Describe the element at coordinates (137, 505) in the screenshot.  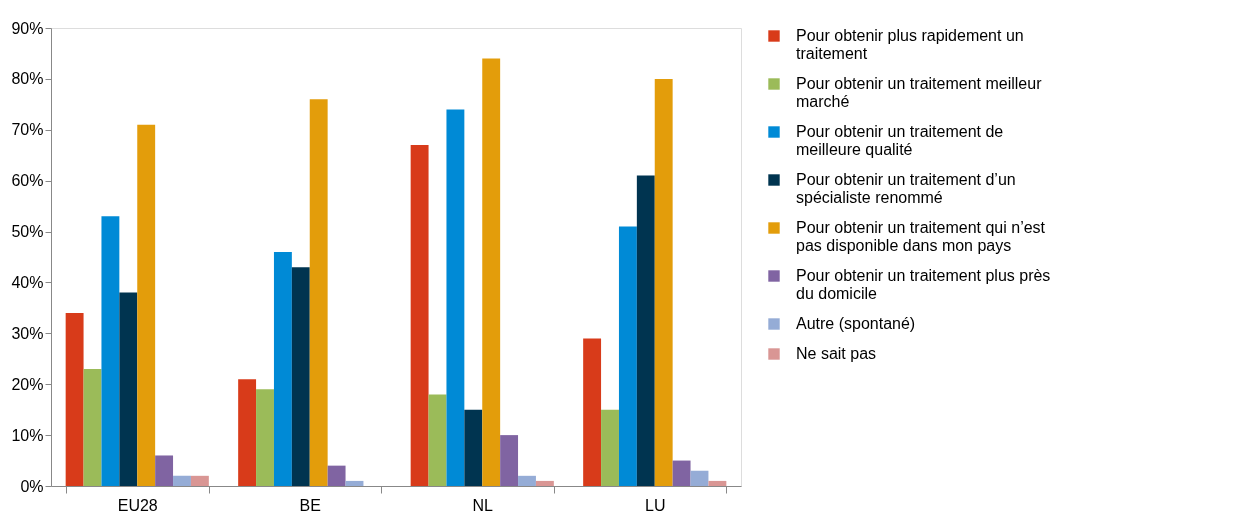
I see `x-tick-label: EU28` at that location.